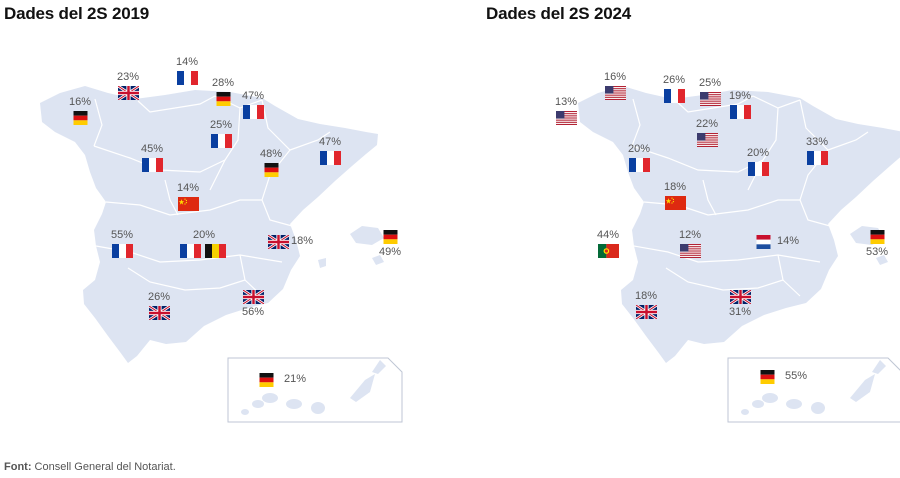 The width and height of the screenshot is (900, 478). What do you see at coordinates (253, 305) in the screenshot?
I see `marker-2019-13: 56%` at bounding box center [253, 305].